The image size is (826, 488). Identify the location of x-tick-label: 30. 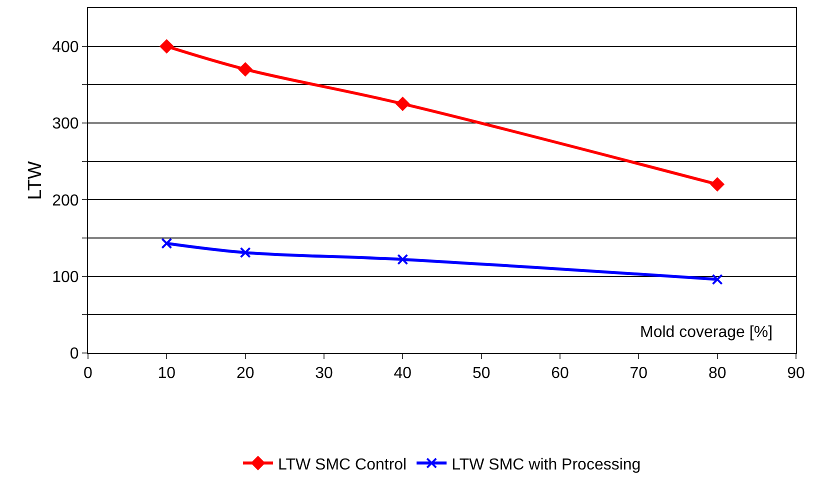
(324, 373).